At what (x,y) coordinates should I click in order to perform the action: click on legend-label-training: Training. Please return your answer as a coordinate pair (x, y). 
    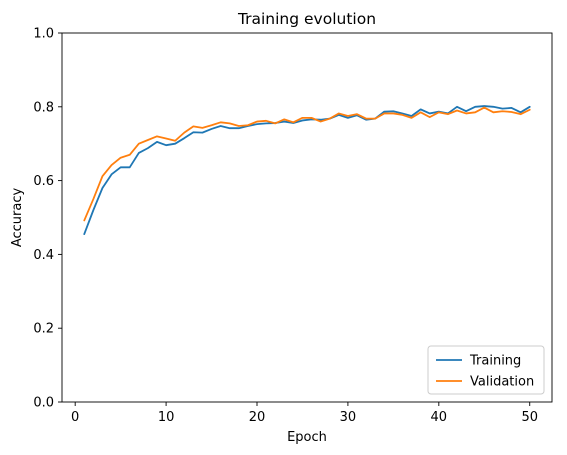
    Looking at the image, I should click on (495, 361).